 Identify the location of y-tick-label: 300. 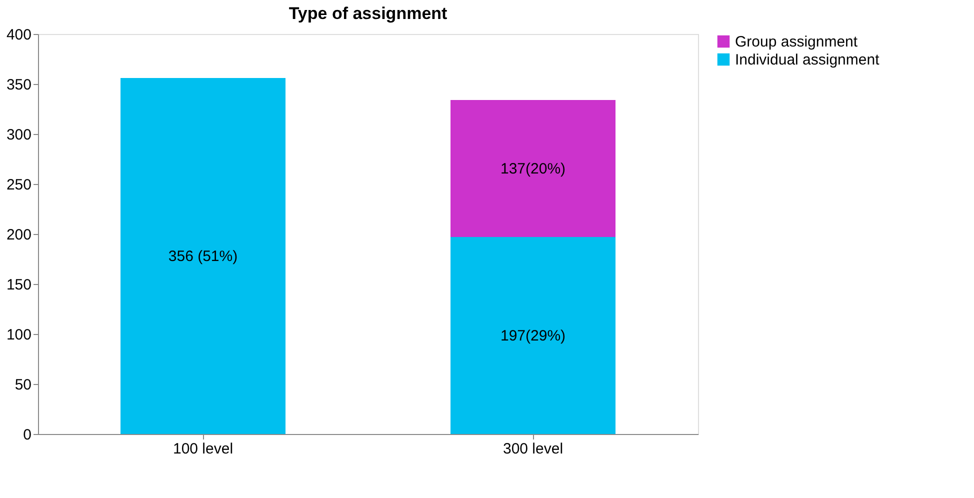
(19, 135).